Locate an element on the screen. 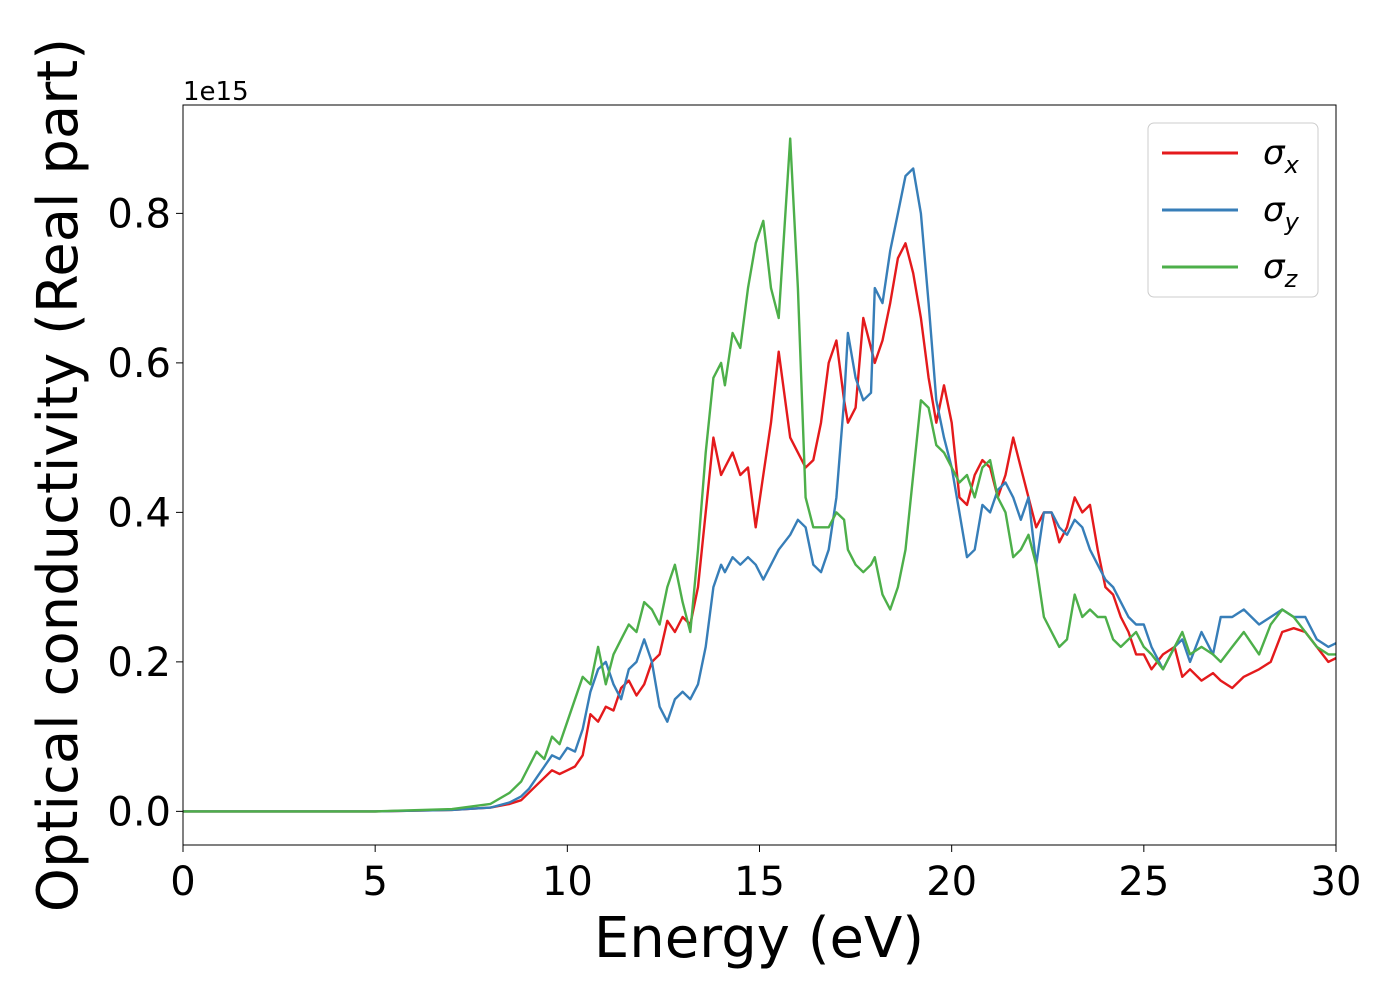 This screenshot has height=1000, width=1400. x-tick-label: 25 is located at coordinates (1143, 882).